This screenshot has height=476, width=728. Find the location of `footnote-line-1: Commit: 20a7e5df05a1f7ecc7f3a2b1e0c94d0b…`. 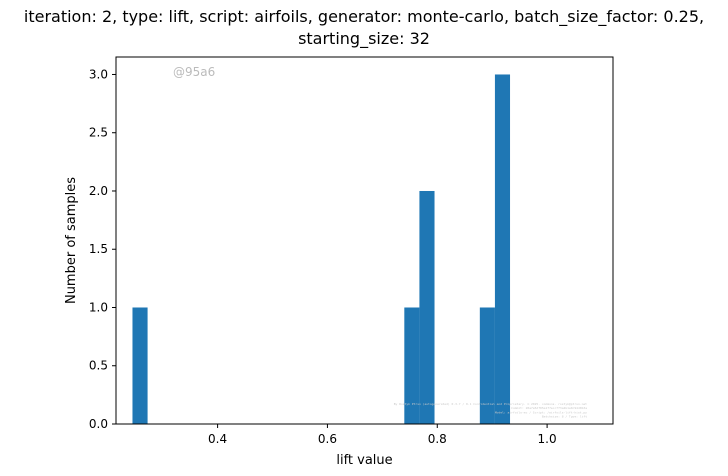

footnote-line-1: Commit: 20a7e5df05a1f7ecc7f3a2b1e0c94d0b… is located at coordinates (549, 408).